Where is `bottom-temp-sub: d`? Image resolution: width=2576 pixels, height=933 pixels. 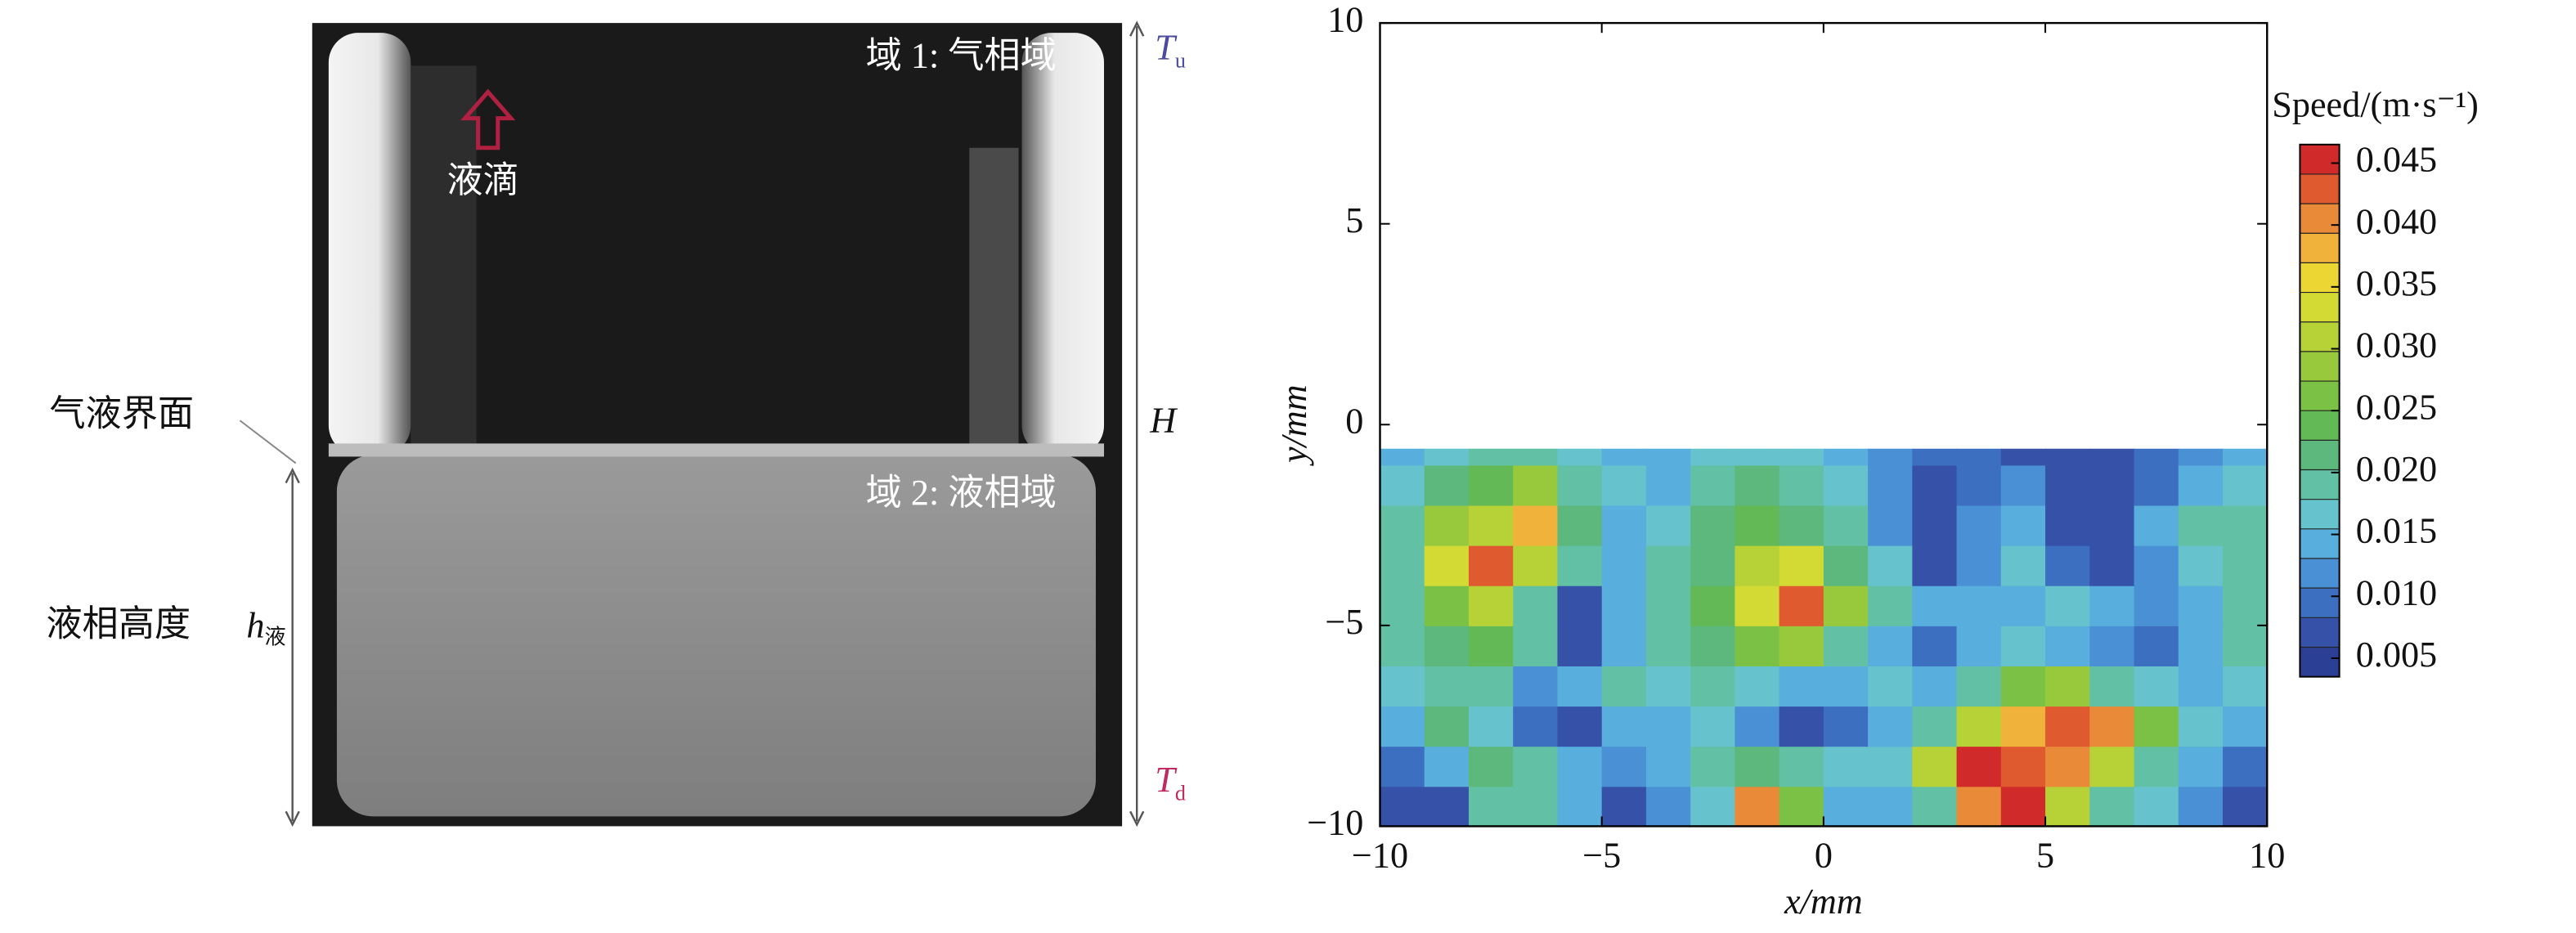 bottom-temp-sub: d is located at coordinates (1181, 793).